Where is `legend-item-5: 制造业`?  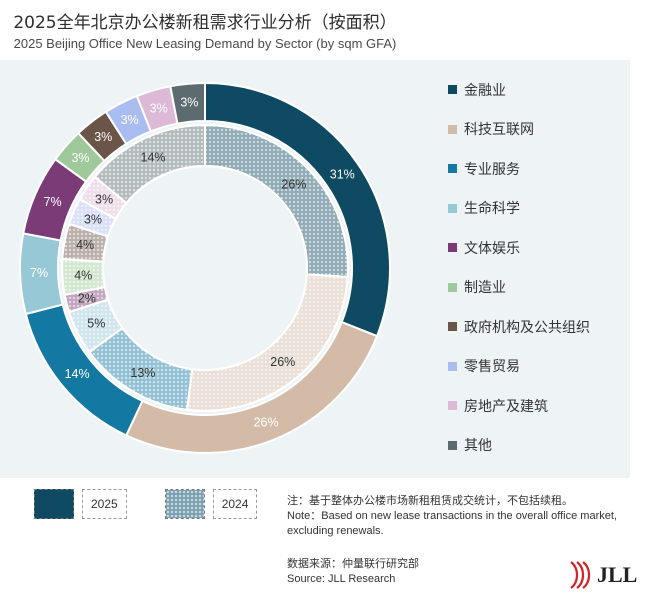 legend-item-5: 制造业 is located at coordinates (548, 288).